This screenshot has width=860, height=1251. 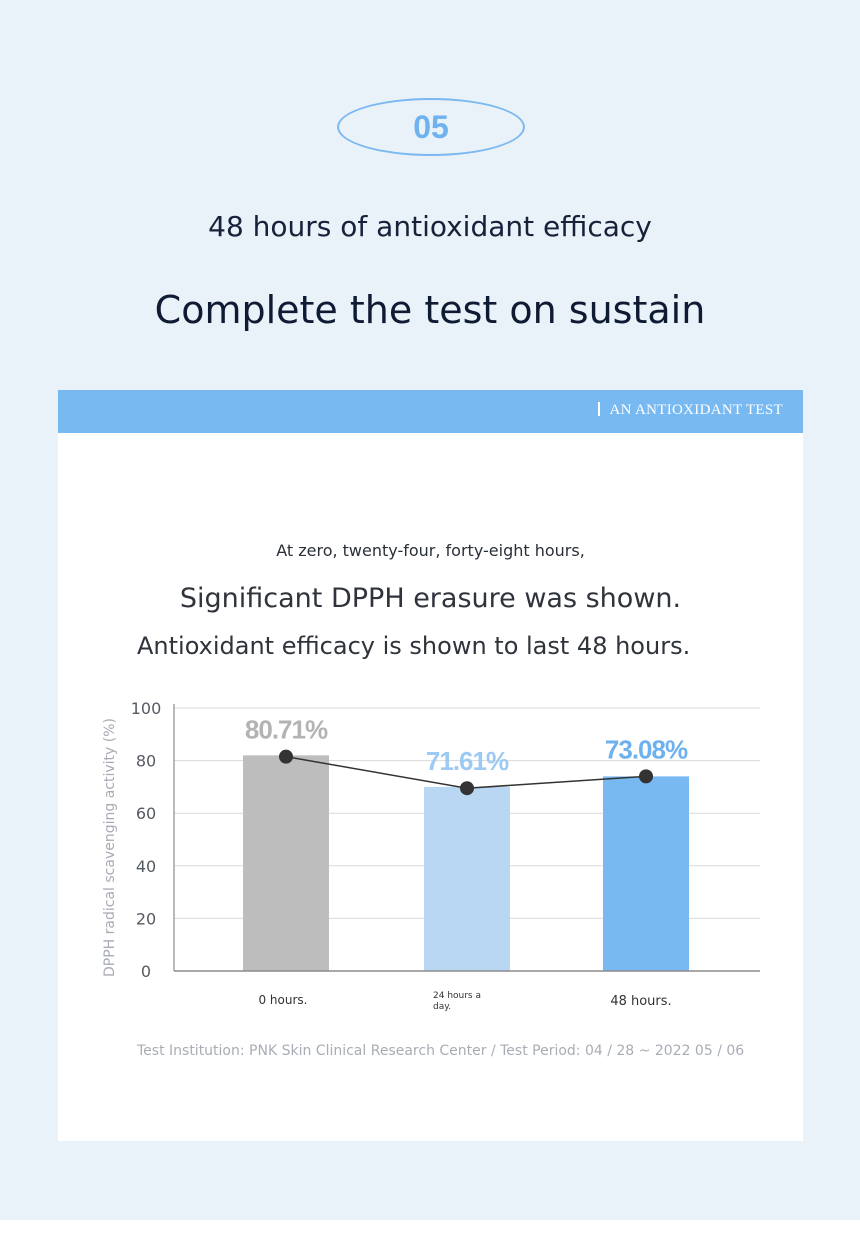 What do you see at coordinates (646, 749) in the screenshot?
I see `data-label-2: 73.08%` at bounding box center [646, 749].